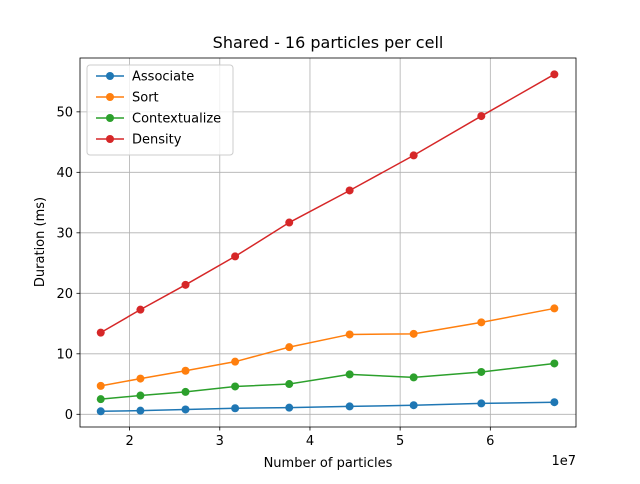 The image size is (640, 484). What do you see at coordinates (64, 173) in the screenshot?
I see `y-tick-label: 40` at bounding box center [64, 173].